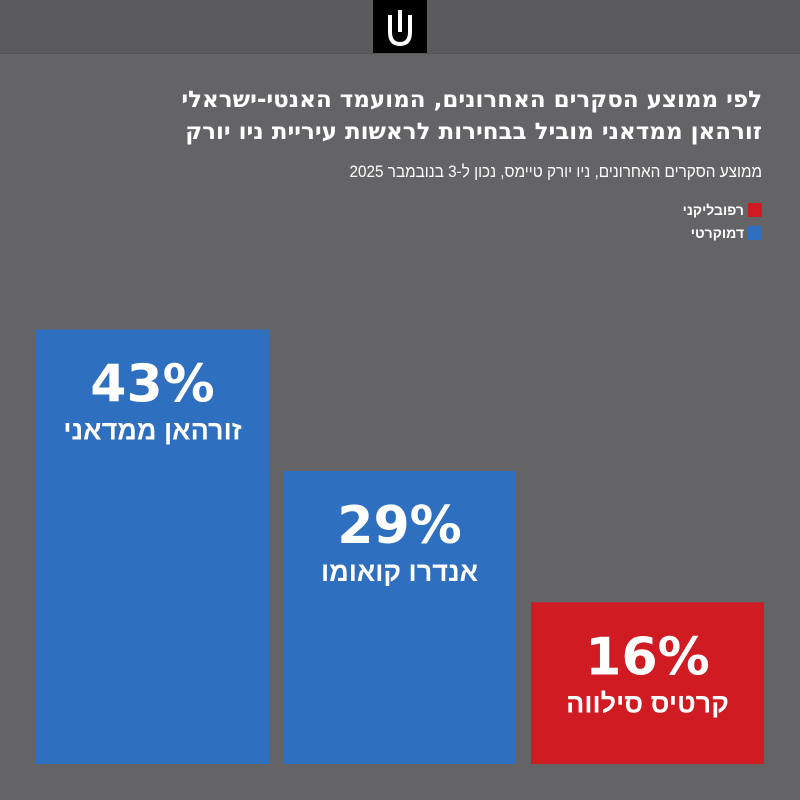 This screenshot has height=800, width=800. What do you see at coordinates (717, 232) in the screenshot?
I see `legend-label-democrat: דמוקרטי` at bounding box center [717, 232].